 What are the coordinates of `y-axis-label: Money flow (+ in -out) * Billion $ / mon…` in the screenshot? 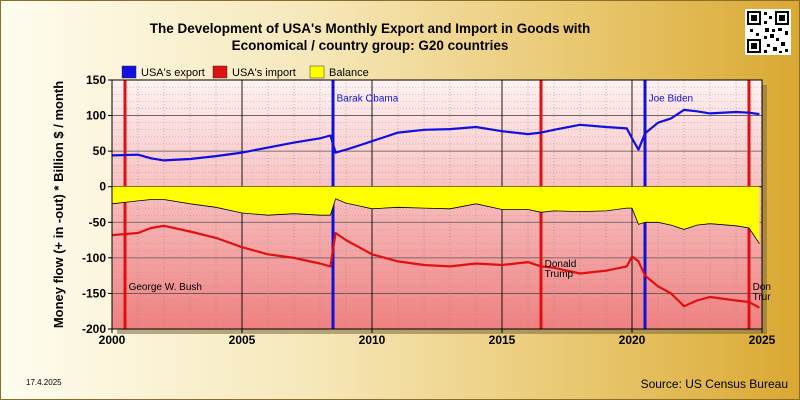 It's located at (58, 204).